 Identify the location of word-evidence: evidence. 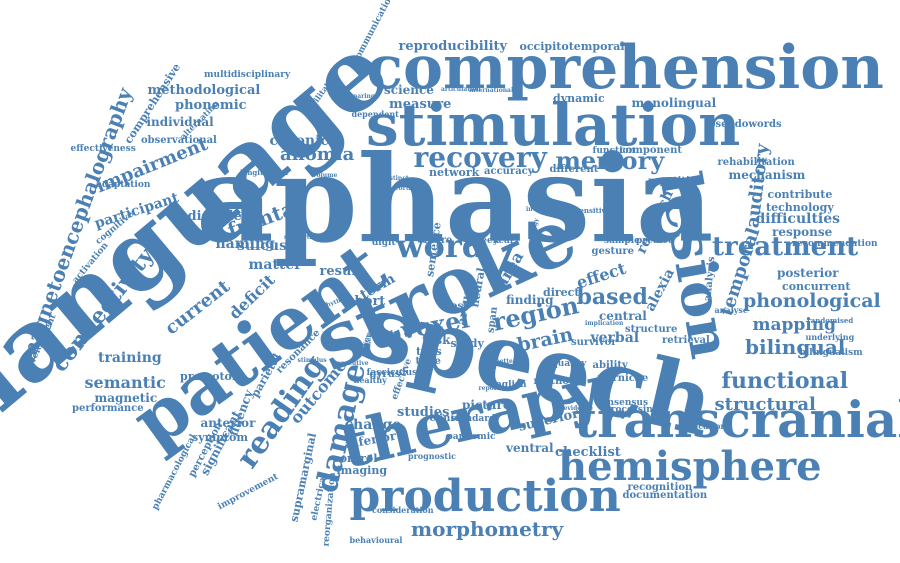
(578, 408).